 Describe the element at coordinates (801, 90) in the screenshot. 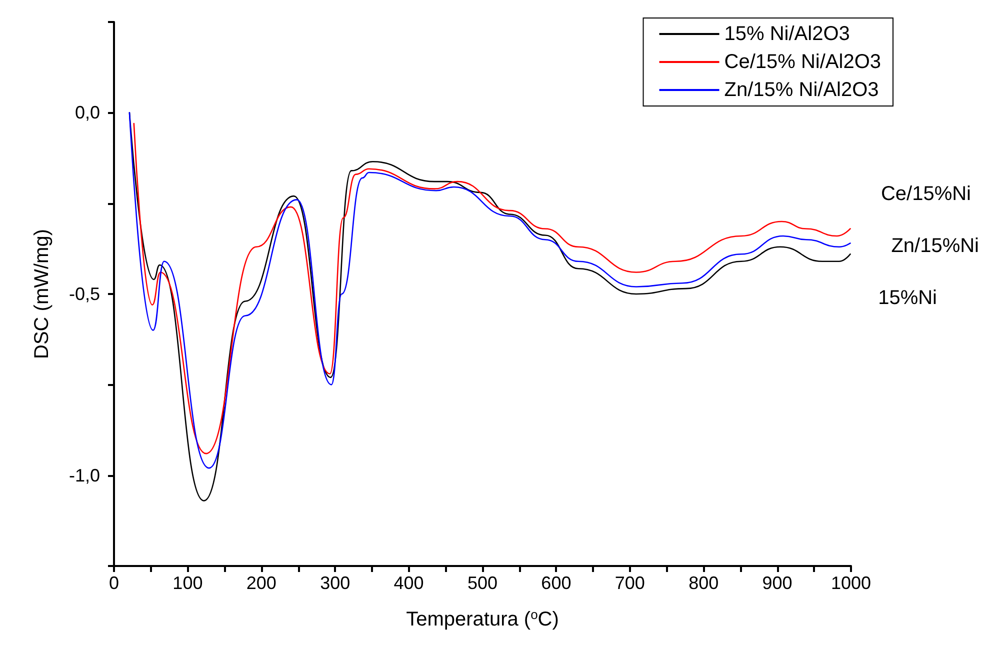

I see `legend-label: Zn/15% Ni/Al2O3` at that location.